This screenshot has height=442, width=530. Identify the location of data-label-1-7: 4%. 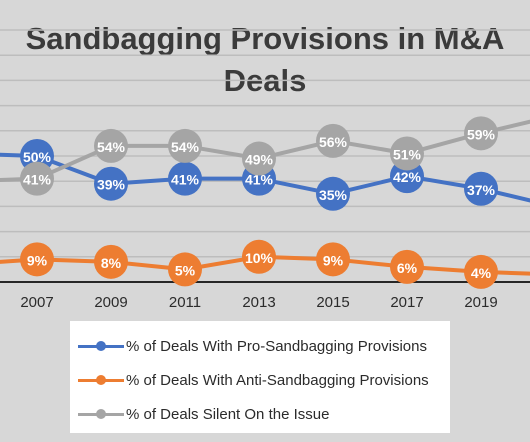
(481, 273).